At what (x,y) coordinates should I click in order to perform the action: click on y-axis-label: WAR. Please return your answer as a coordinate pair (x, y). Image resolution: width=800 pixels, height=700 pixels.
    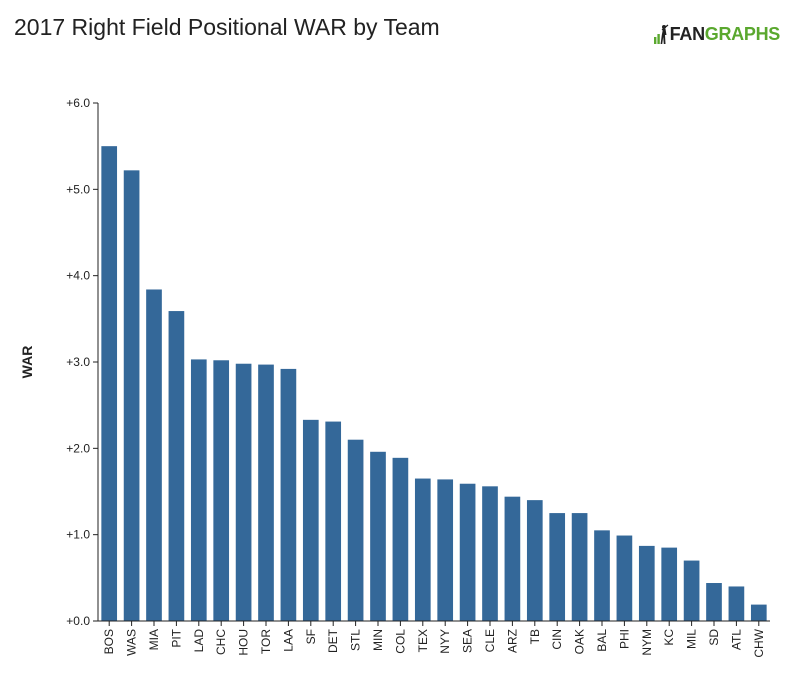
    Looking at the image, I should click on (27, 362).